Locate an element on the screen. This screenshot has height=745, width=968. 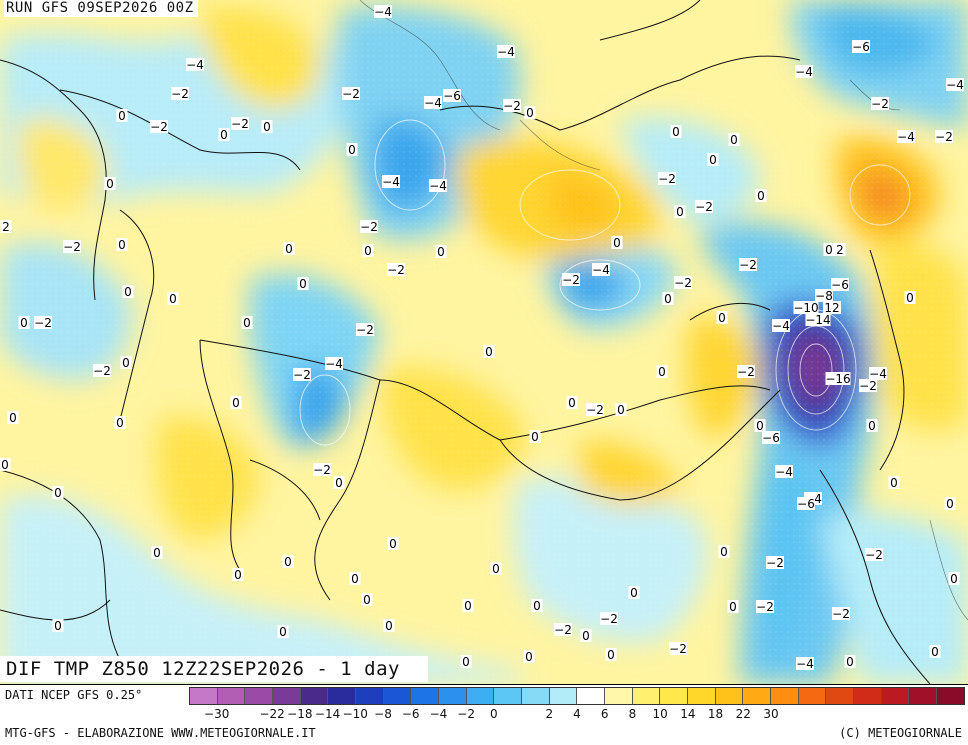
contour-label: −16 is located at coordinates (837, 379).